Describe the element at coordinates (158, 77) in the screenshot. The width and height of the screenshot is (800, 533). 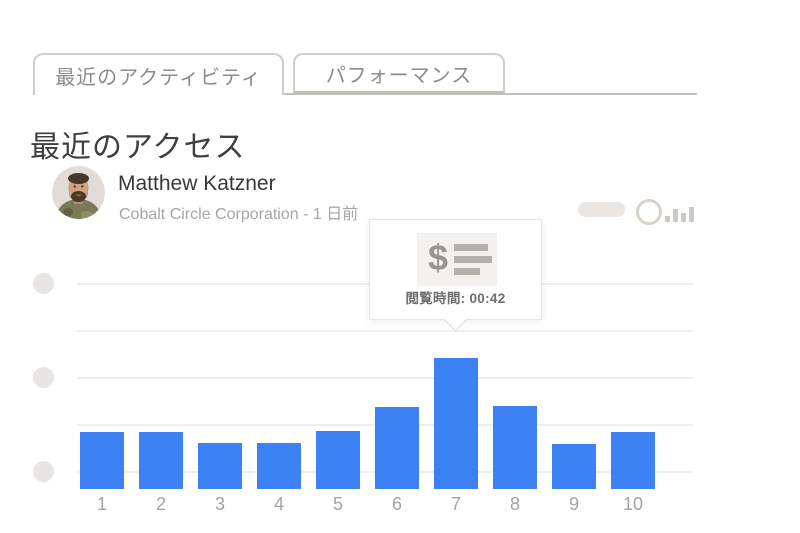
I see `tab-recent-activity-label: 最近のアクティビティ` at that location.